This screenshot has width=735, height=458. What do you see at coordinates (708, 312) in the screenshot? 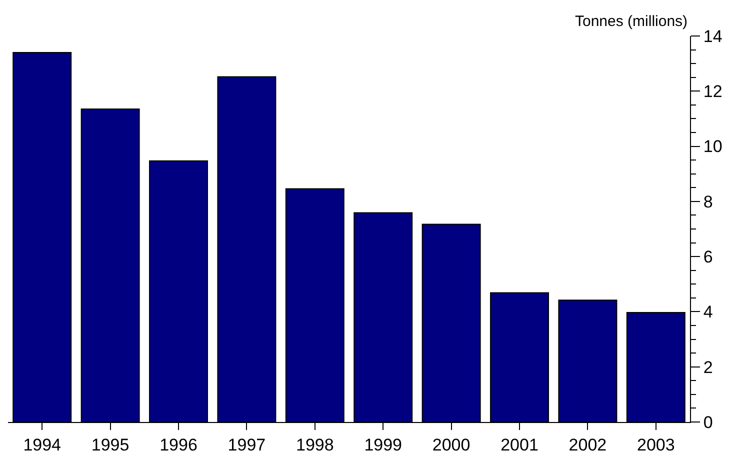
I see `y-tick-label: 4` at bounding box center [708, 312].